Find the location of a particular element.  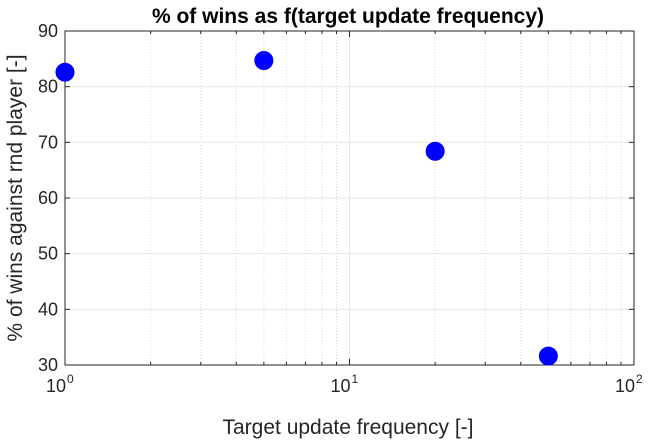

y-tick-label: 90 is located at coordinates (48, 31).